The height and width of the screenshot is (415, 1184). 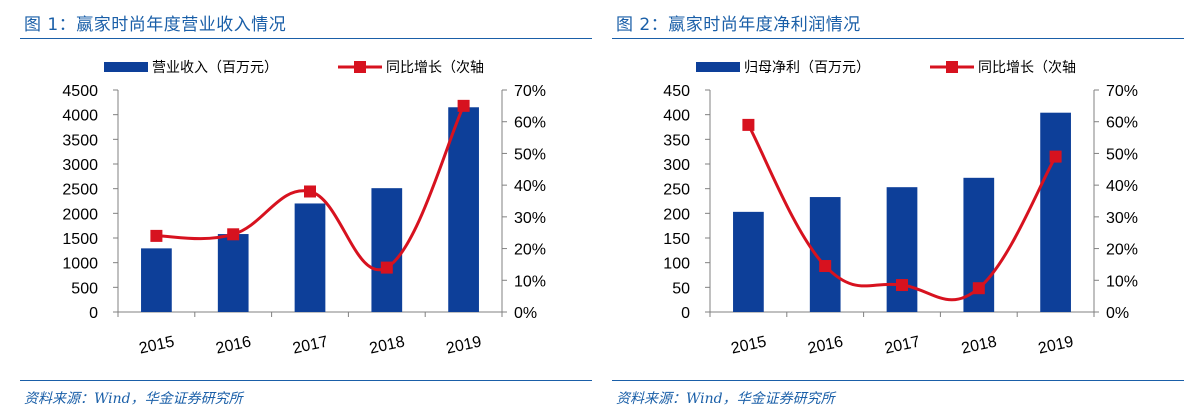 I want to click on y-tick-label-left: 250, so click(x=676, y=190).